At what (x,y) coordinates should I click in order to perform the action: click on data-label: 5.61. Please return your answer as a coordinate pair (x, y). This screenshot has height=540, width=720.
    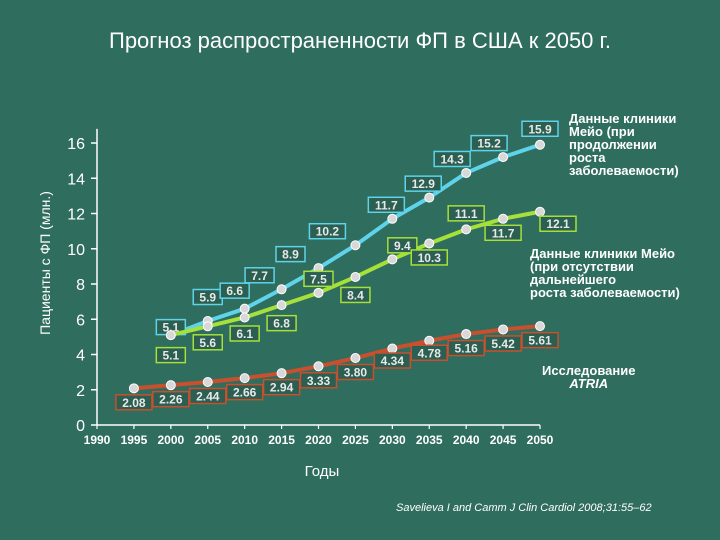
    Looking at the image, I should click on (540, 341).